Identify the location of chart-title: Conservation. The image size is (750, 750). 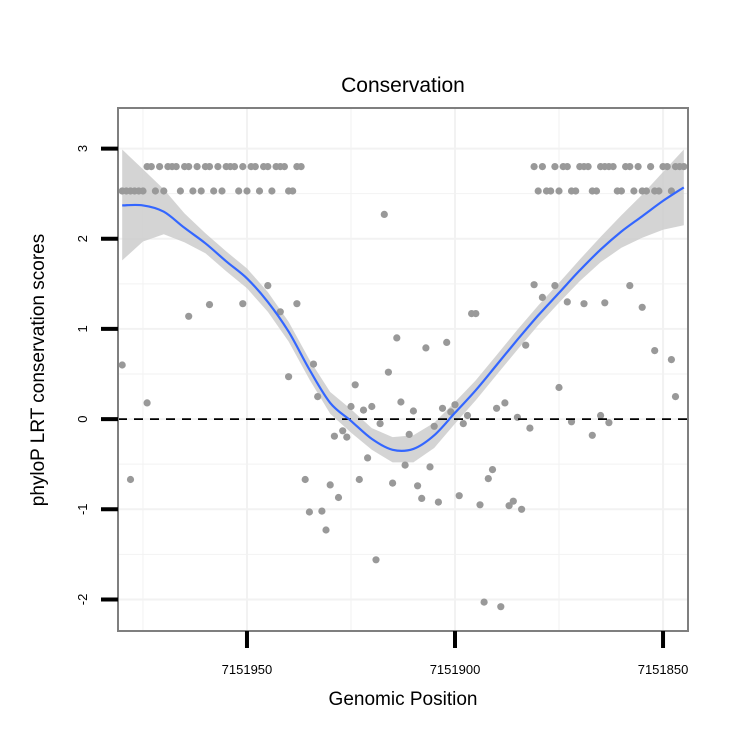
(403, 85).